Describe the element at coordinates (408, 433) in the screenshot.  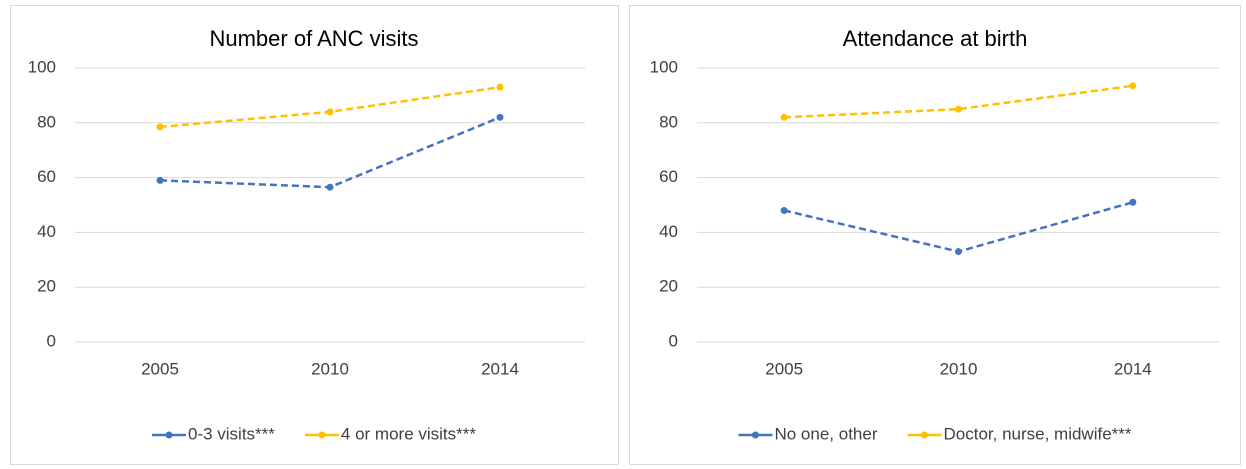
I see `legend-label: 4 or more visits***` at that location.